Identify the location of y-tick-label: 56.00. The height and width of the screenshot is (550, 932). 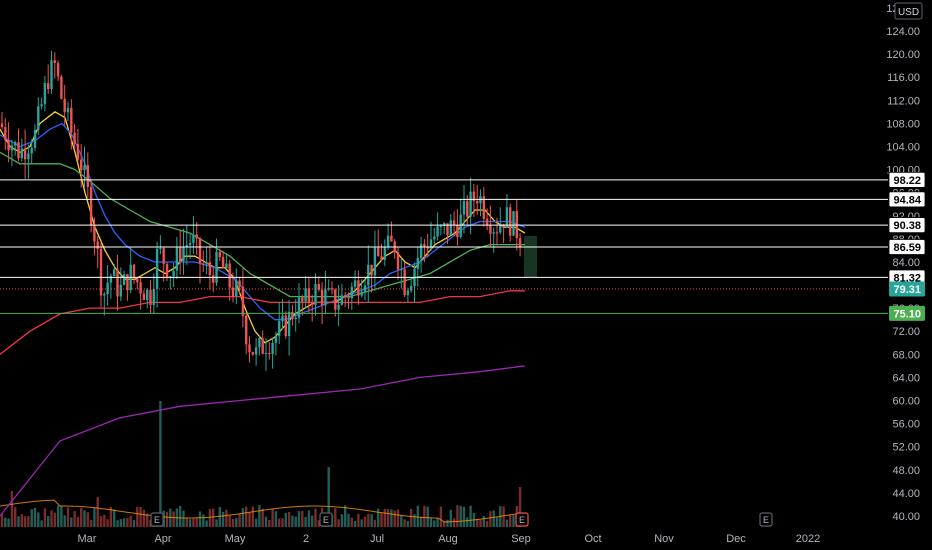
(906, 425).